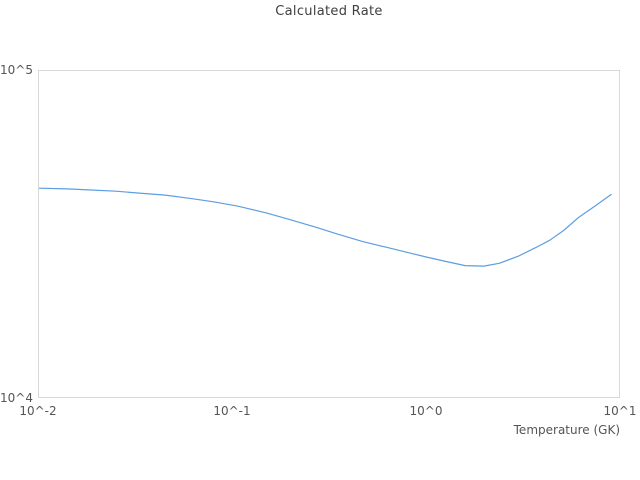 The width and height of the screenshot is (640, 480). What do you see at coordinates (232, 411) in the screenshot?
I see `x-tick-label: 10^-1` at bounding box center [232, 411].